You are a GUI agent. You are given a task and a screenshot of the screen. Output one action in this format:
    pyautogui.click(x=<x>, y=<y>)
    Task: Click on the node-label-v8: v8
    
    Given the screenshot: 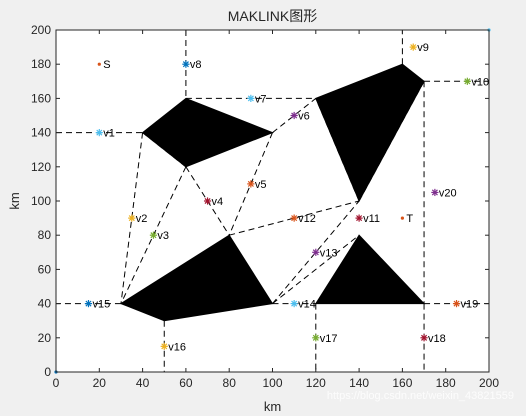 What is the action you would take?
    pyautogui.click(x=196, y=65)
    